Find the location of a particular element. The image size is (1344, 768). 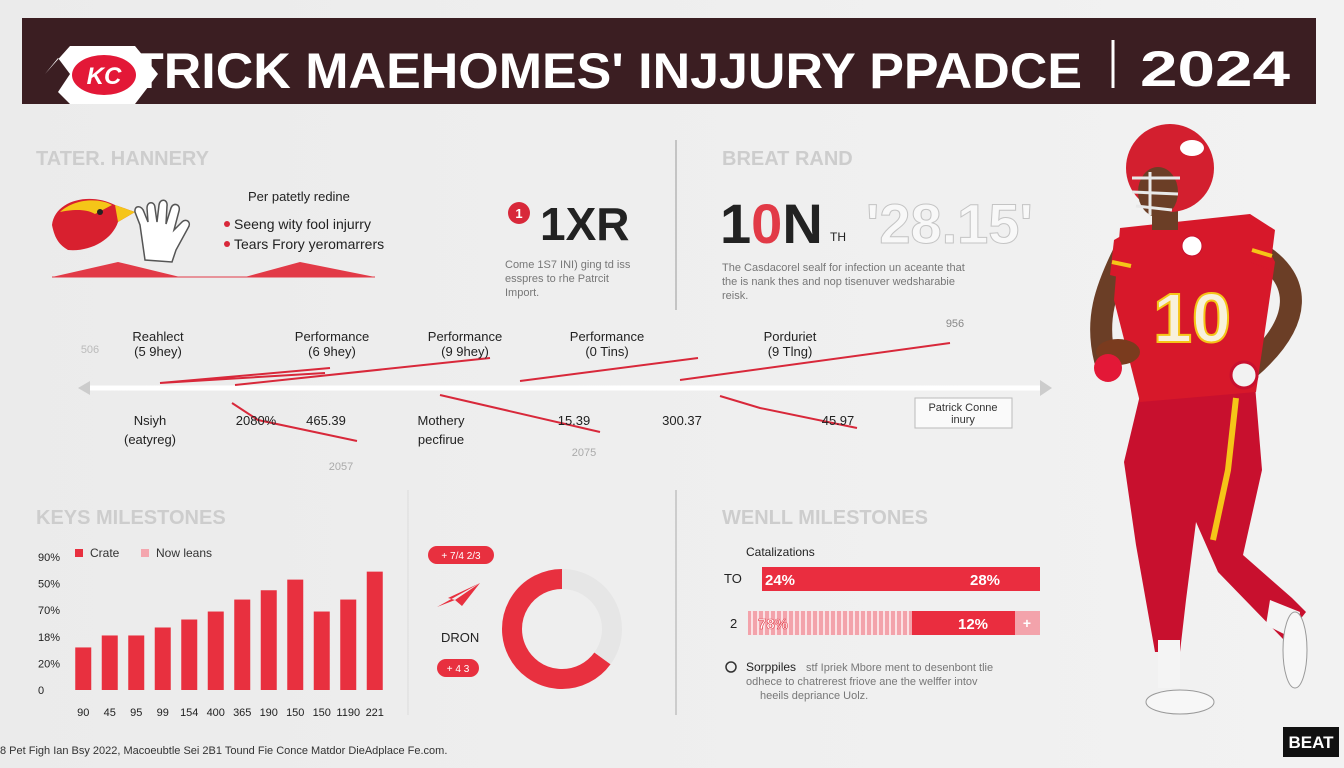

stage-sub: (9 Tlng) is located at coordinates (790, 351).